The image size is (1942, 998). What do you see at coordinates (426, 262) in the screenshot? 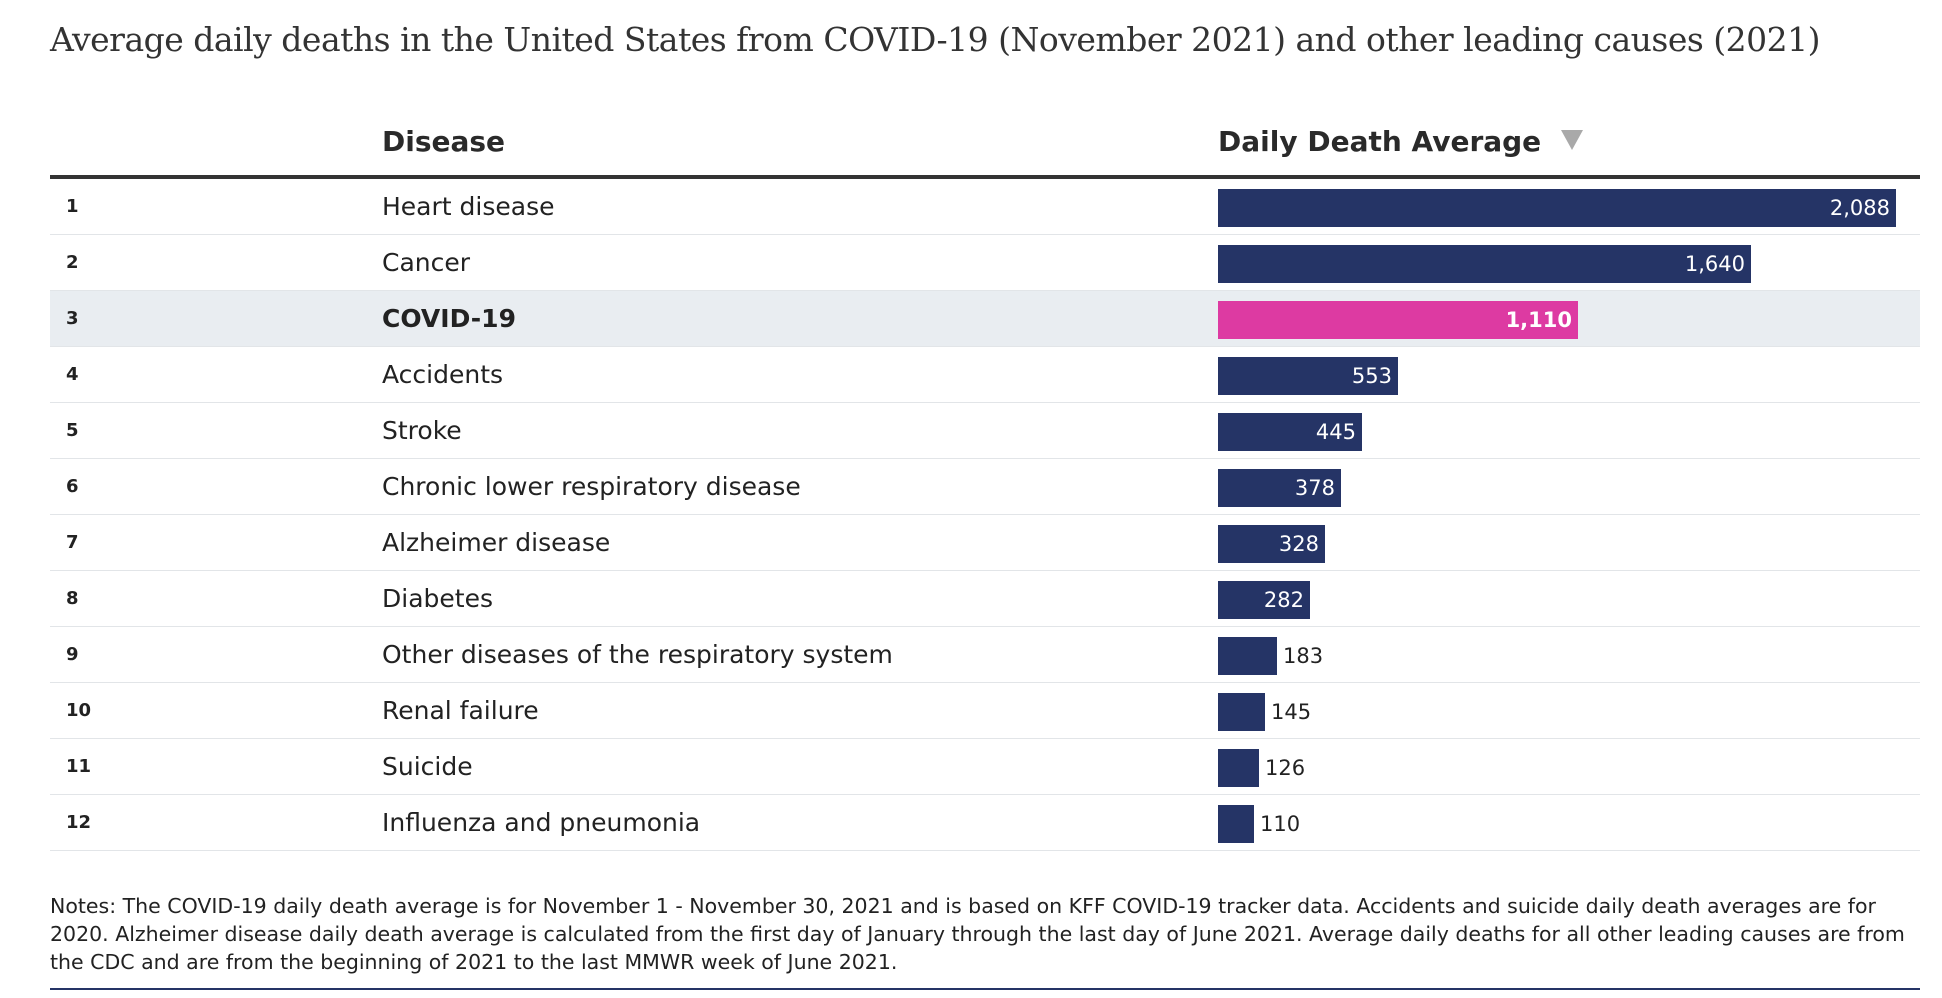
I see `row-disease-label: Cancer` at bounding box center [426, 262].